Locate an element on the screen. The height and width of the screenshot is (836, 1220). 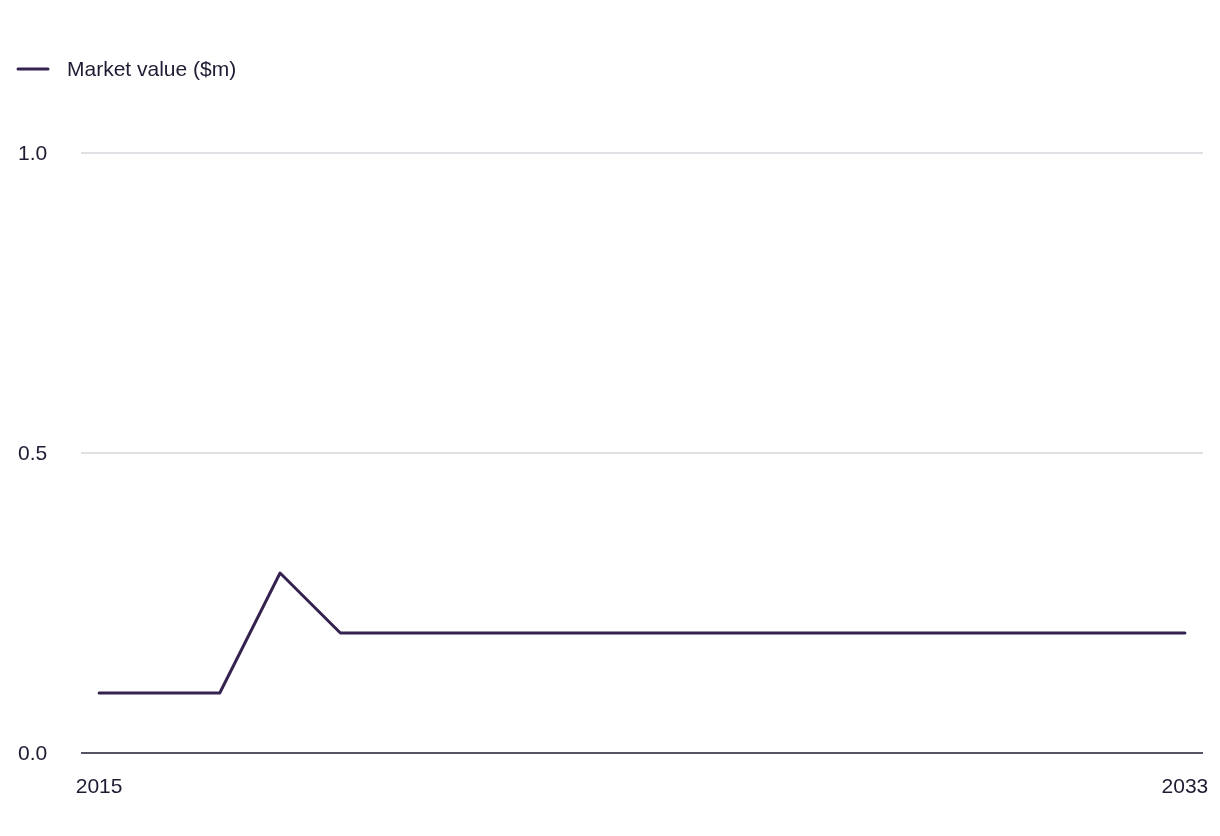
y-tick-label: 0.5 is located at coordinates (33, 453).